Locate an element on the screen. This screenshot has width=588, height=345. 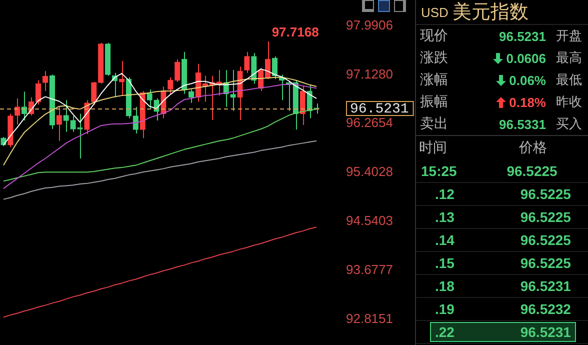
y-tick-label: 97.9906 is located at coordinates (369, 24).